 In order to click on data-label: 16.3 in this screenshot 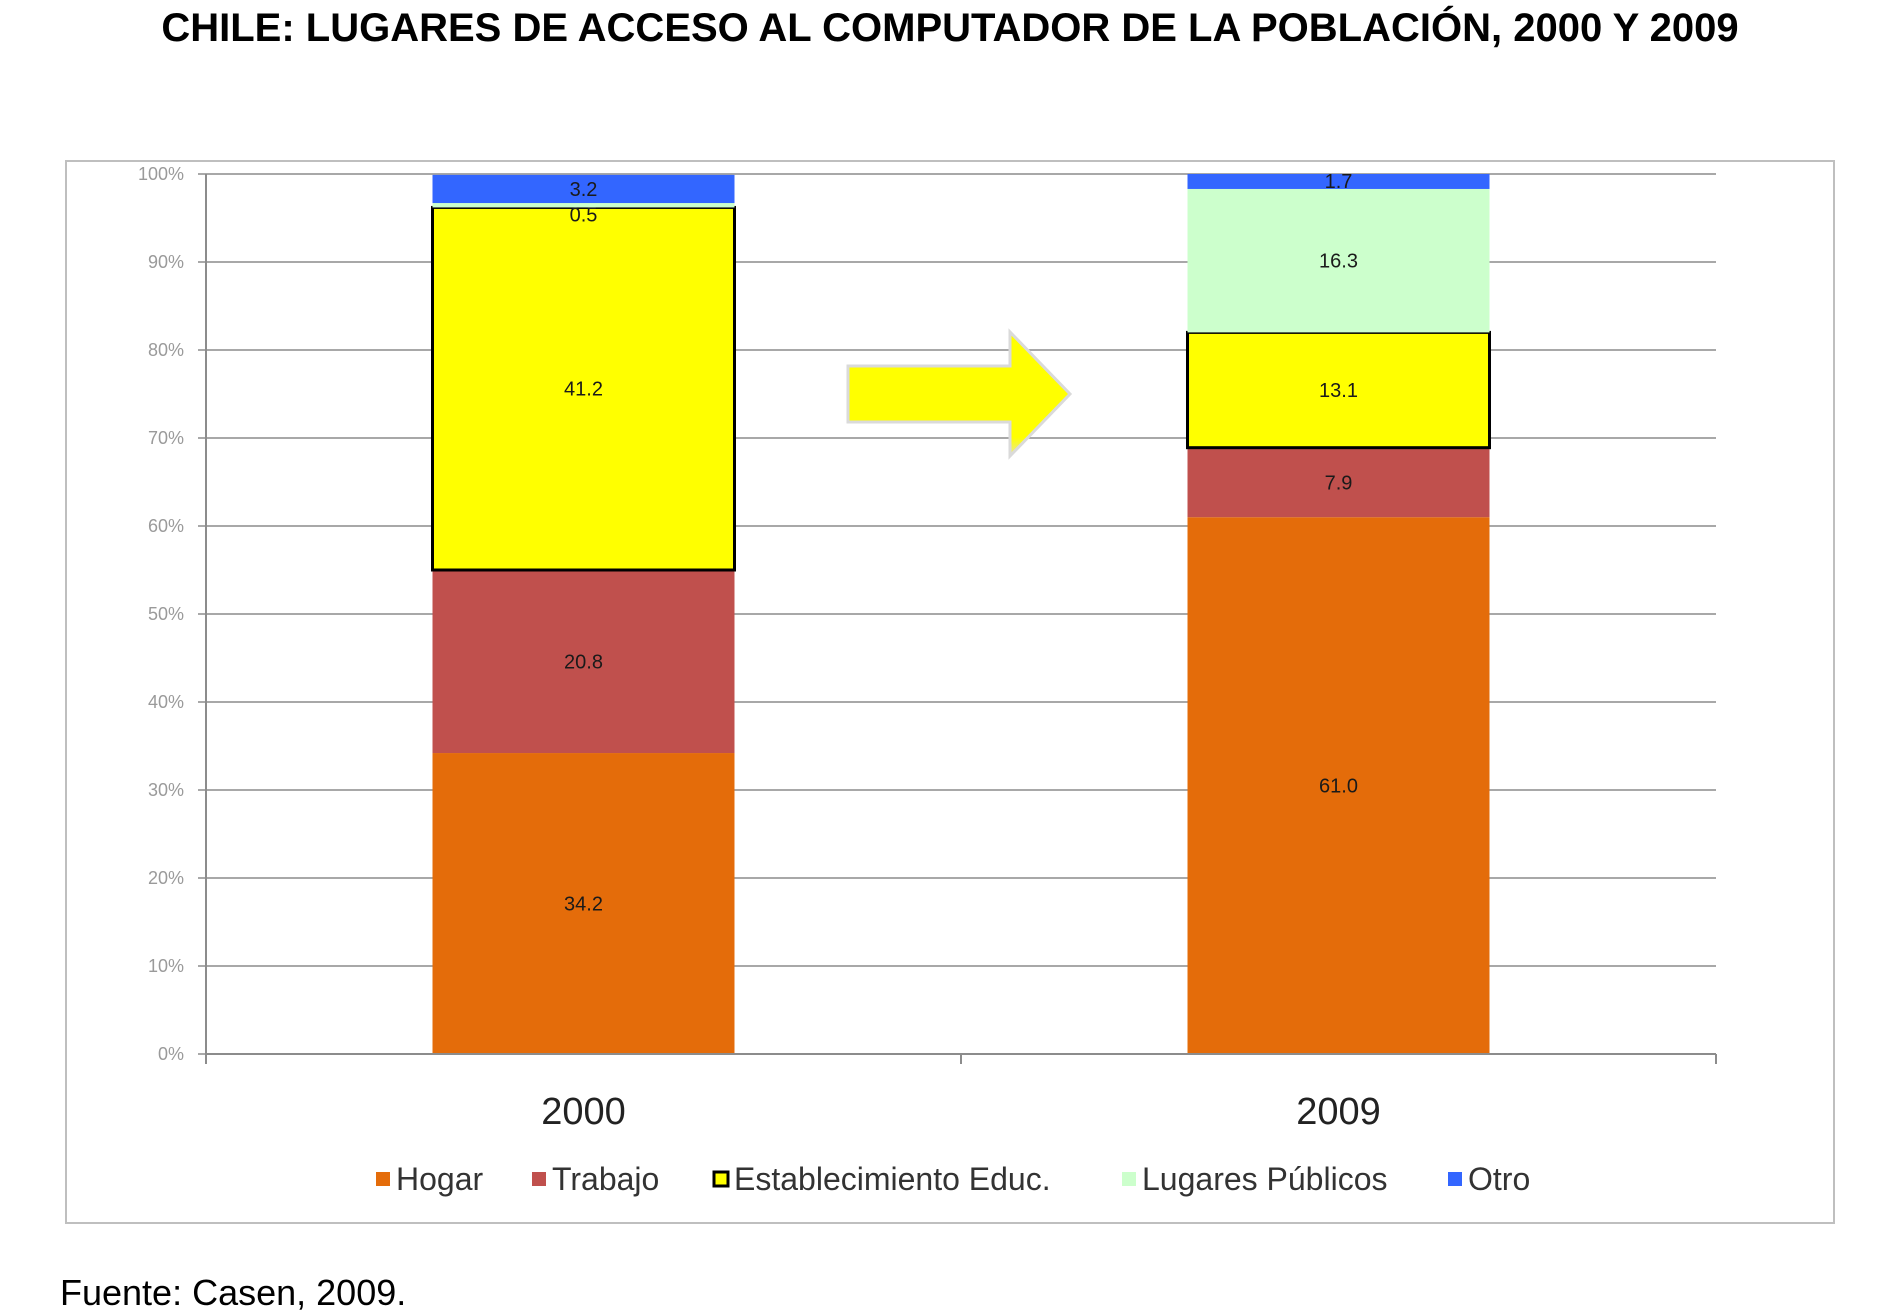, I will do `click(1338, 262)`.